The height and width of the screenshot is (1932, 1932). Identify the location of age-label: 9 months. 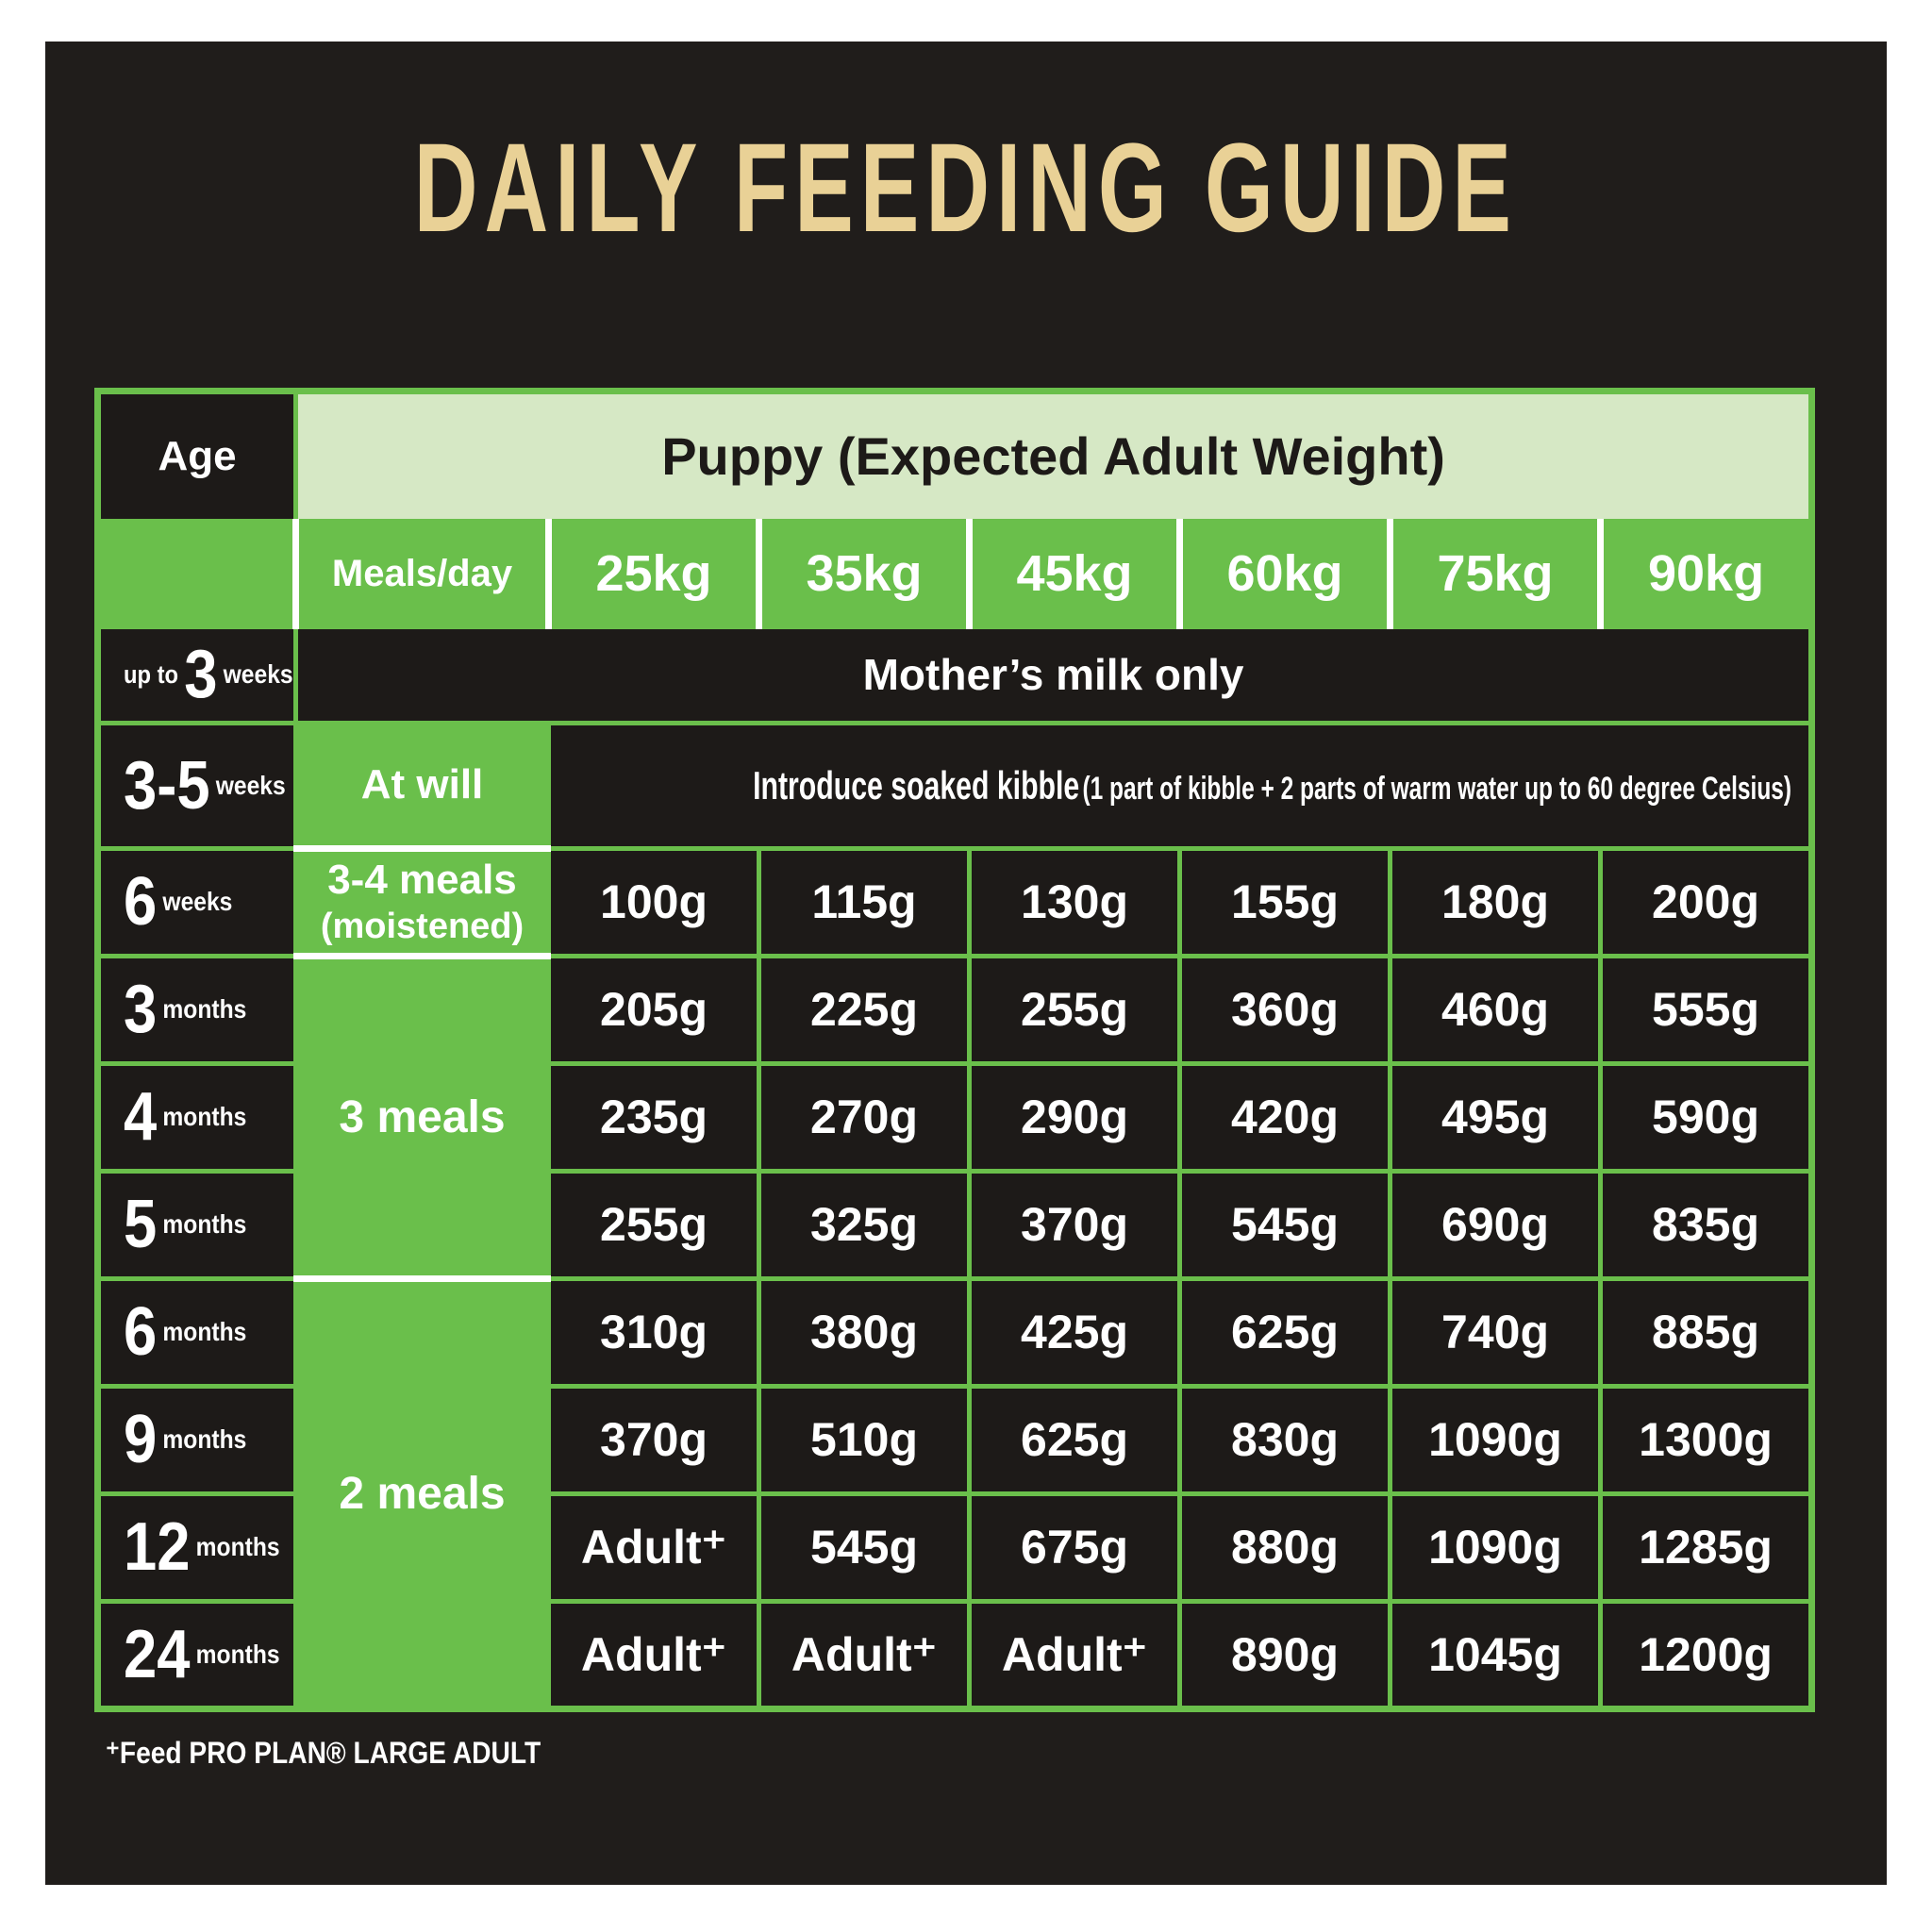
(185, 1440).